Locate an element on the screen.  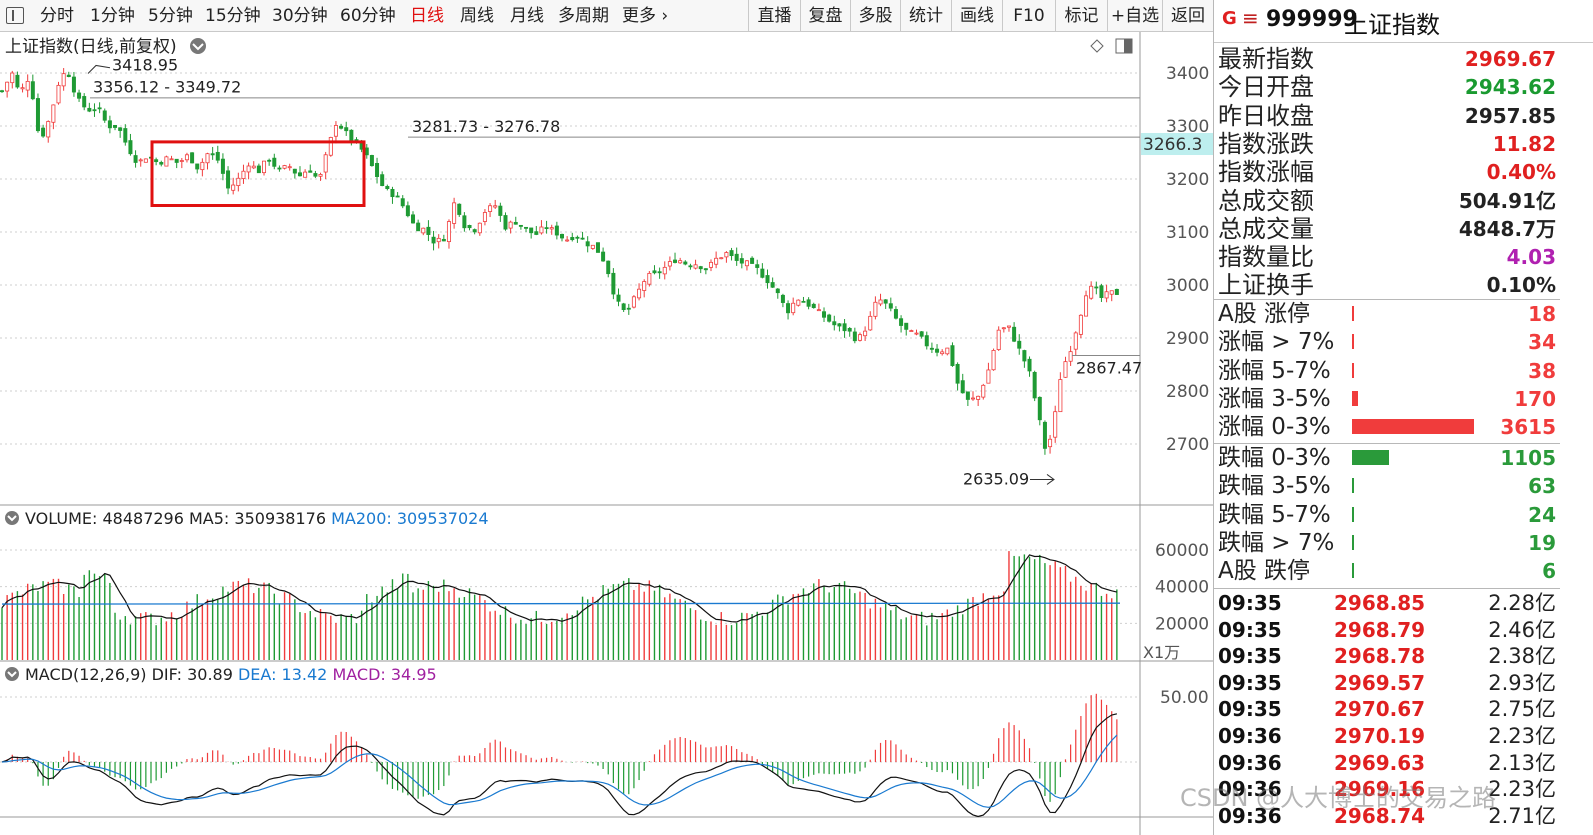
up-breadth-row-4: 涨幅 0-3% 3615 is located at coordinates (1387, 427).